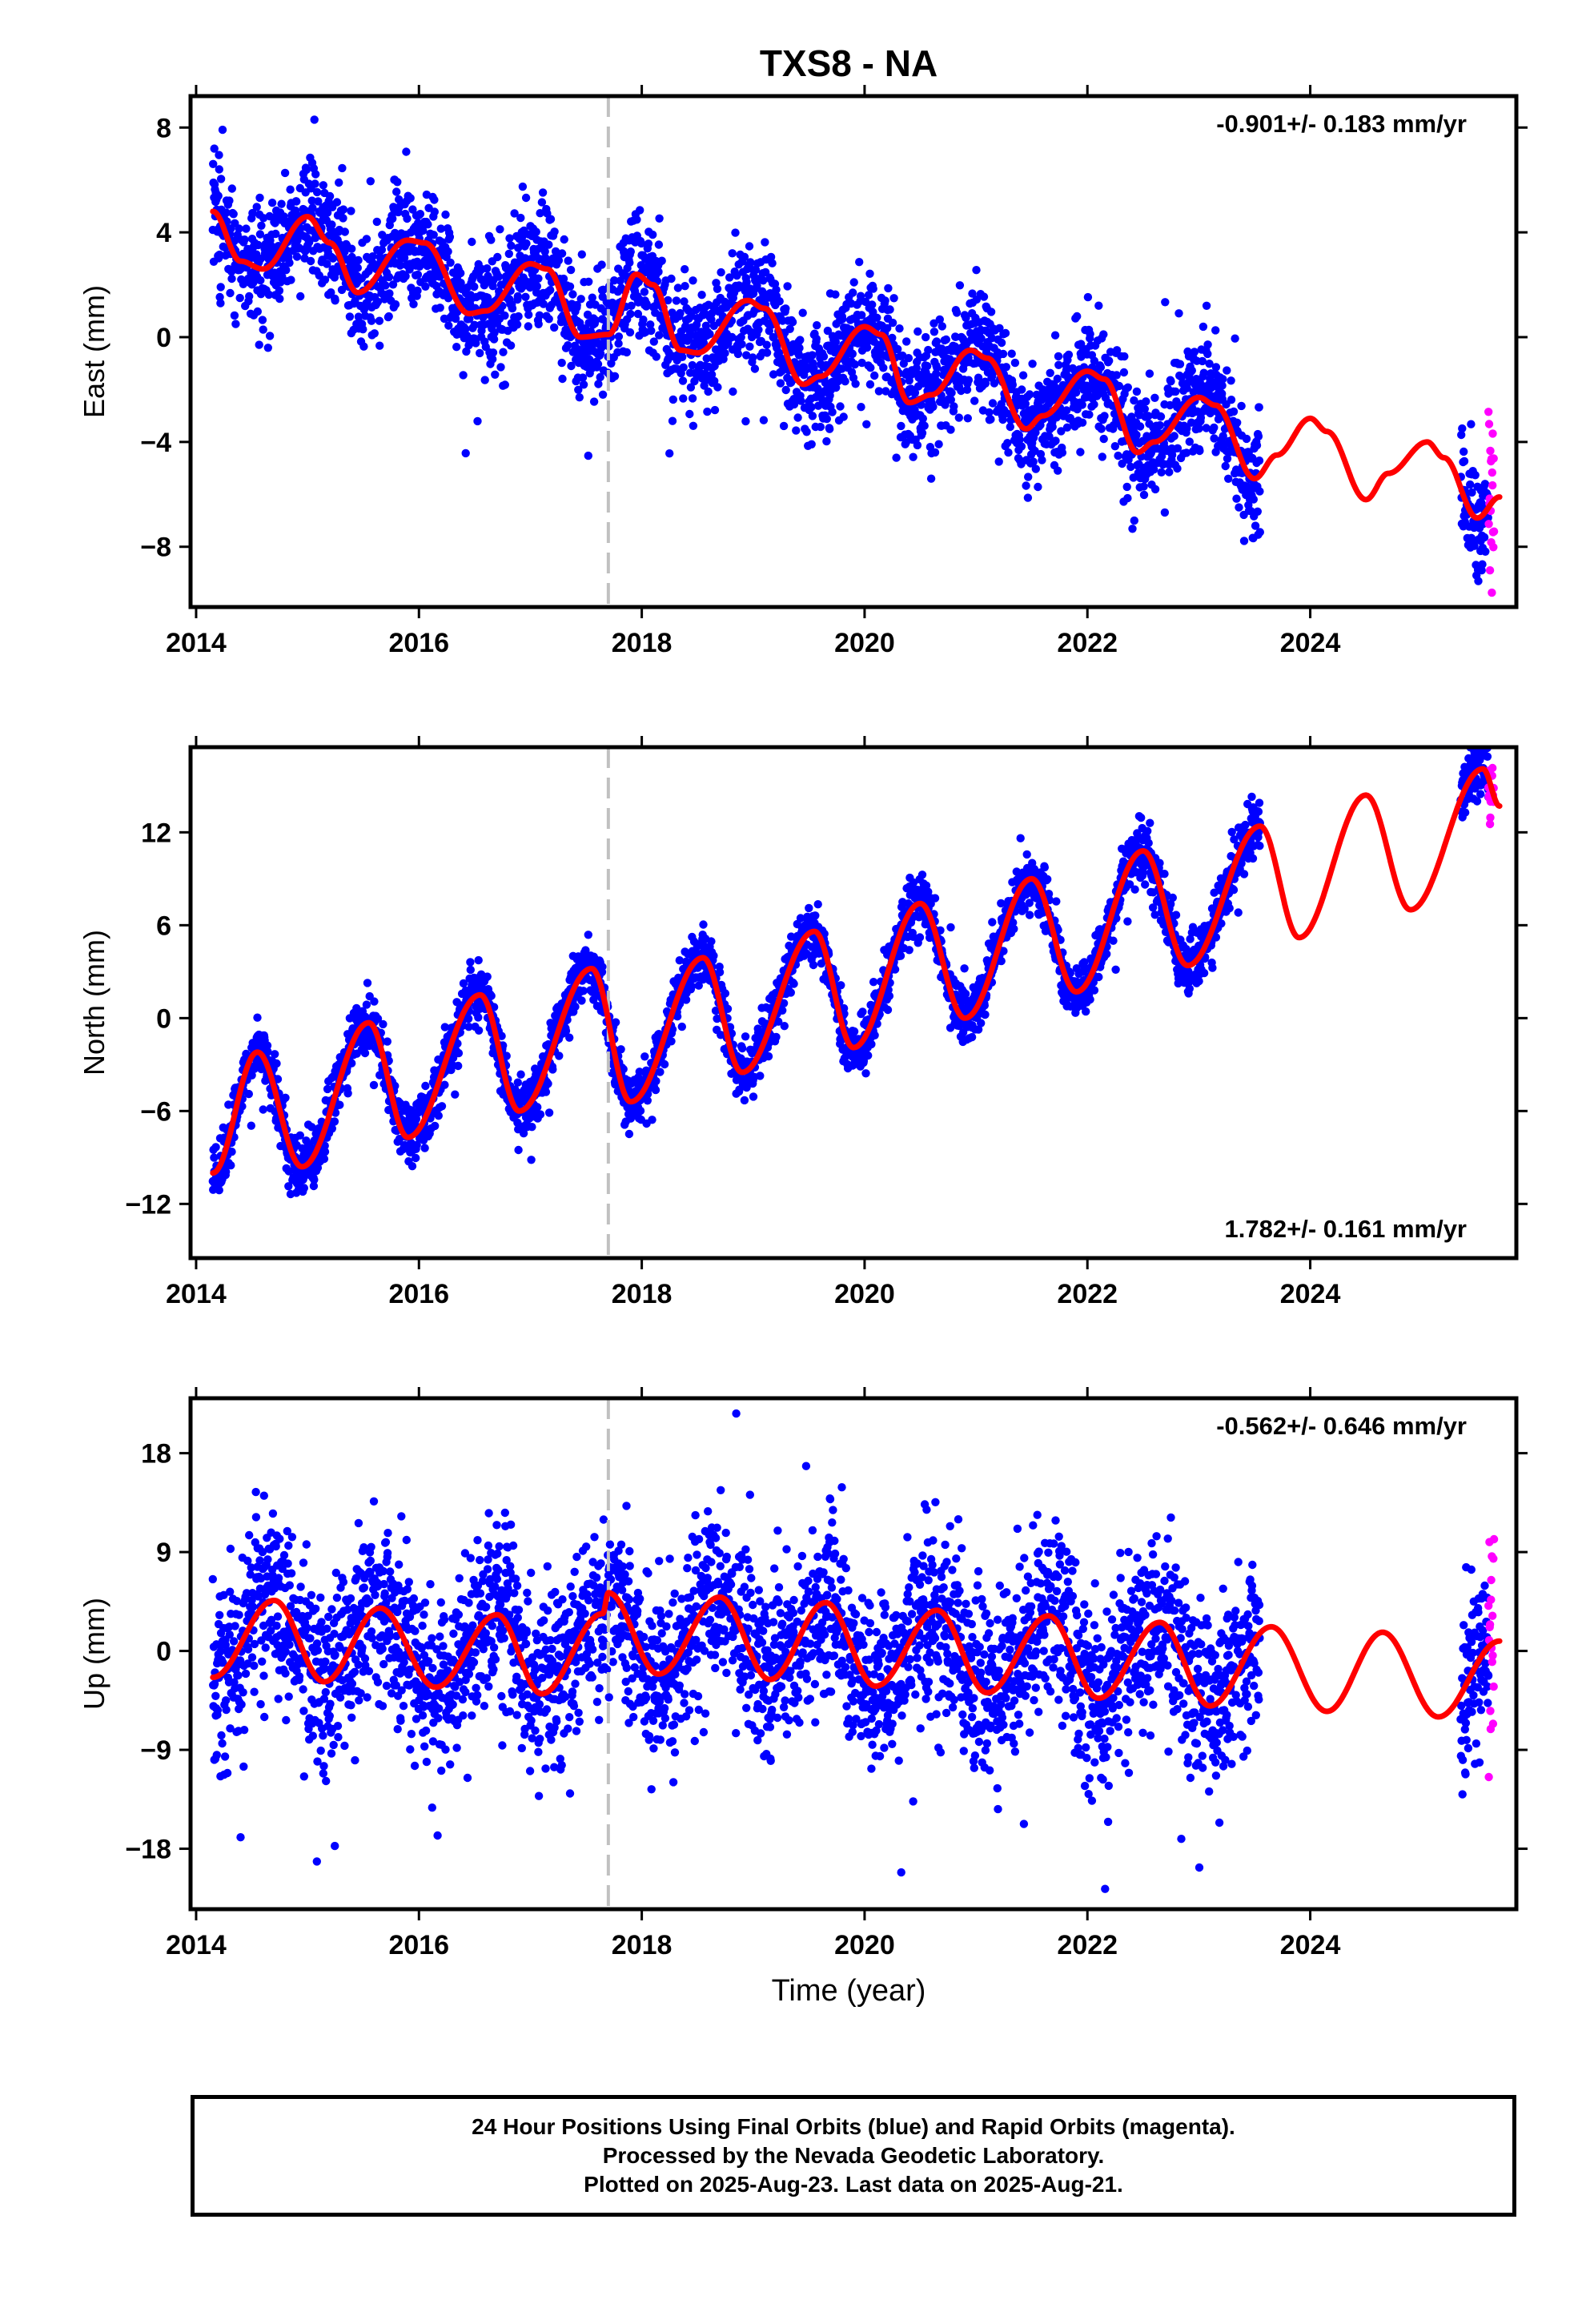  I want to click on model-fit-line, so click(856, 364).